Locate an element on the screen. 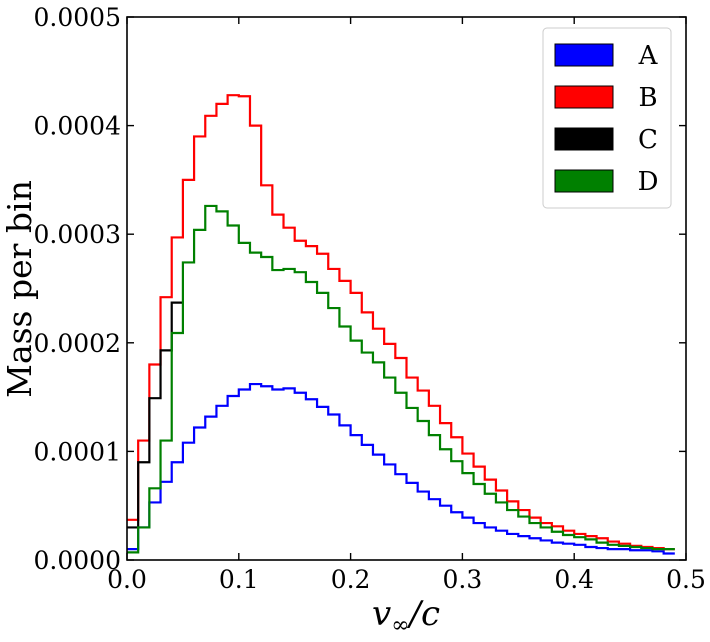 The image size is (710, 642). x-axis-label: v∞/c is located at coordinates (406, 616).